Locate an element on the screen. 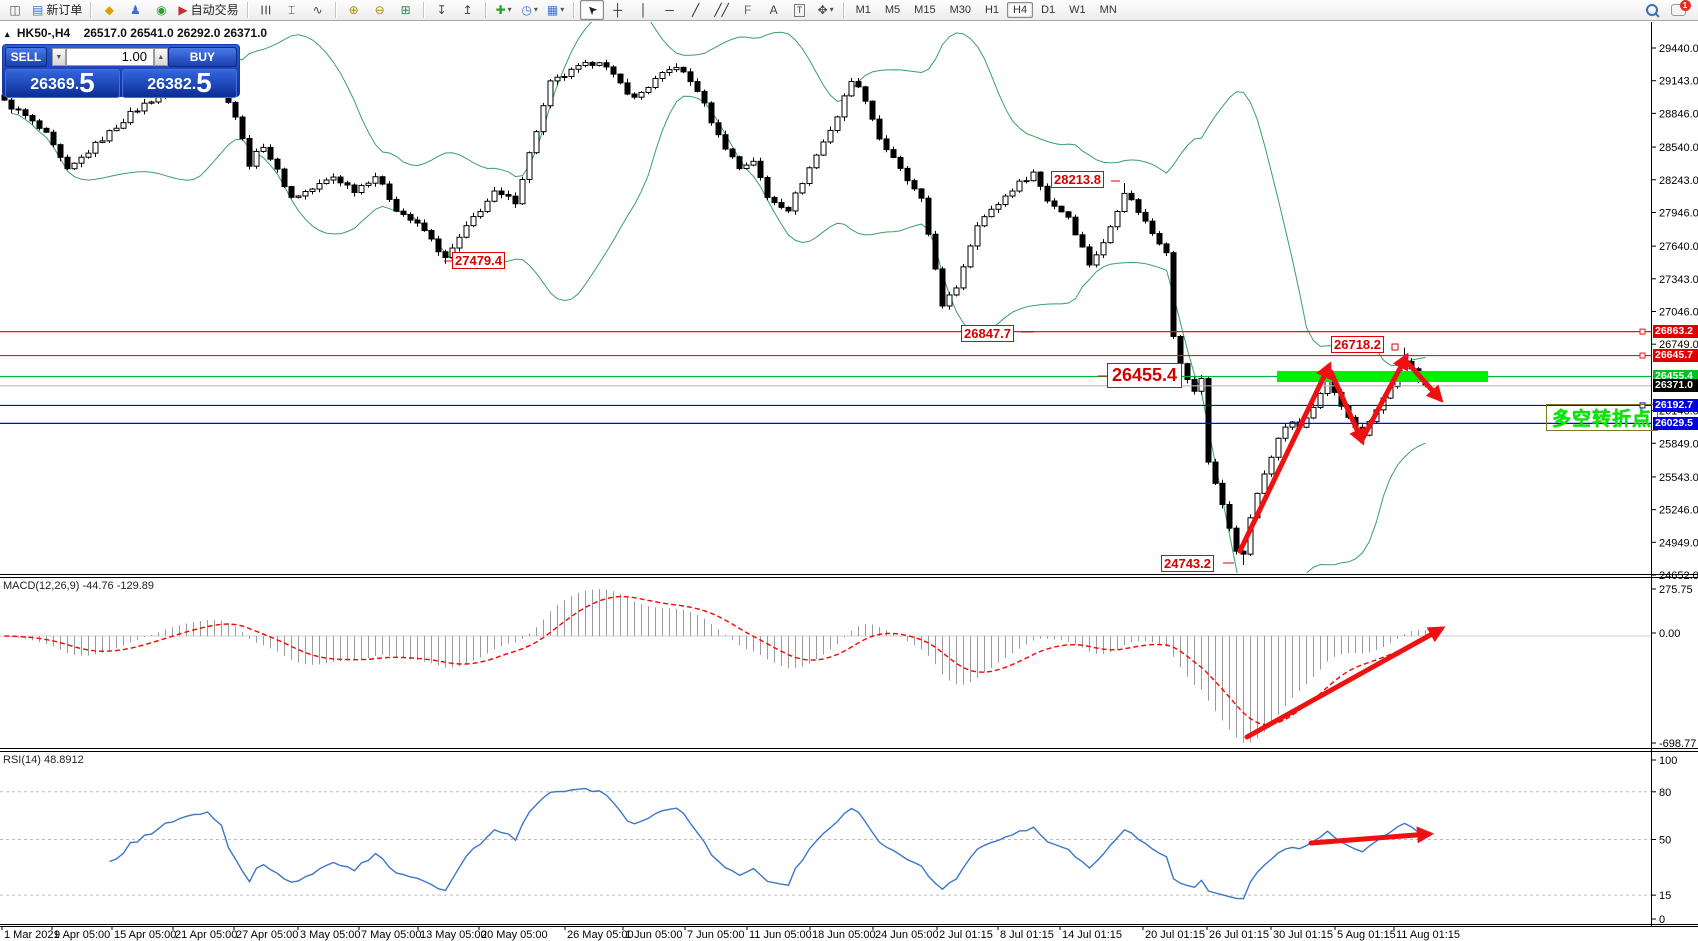 Image resolution: width=1698 pixels, height=941 pixels. zoom-in-icon: ⊕ is located at coordinates (354, 10).